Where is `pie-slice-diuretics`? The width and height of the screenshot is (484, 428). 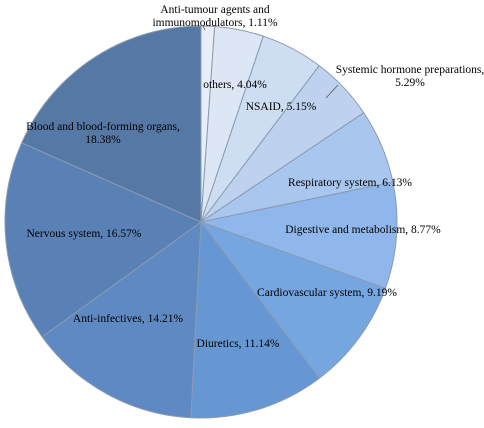 pie-slice-diuretics is located at coordinates (255, 319).